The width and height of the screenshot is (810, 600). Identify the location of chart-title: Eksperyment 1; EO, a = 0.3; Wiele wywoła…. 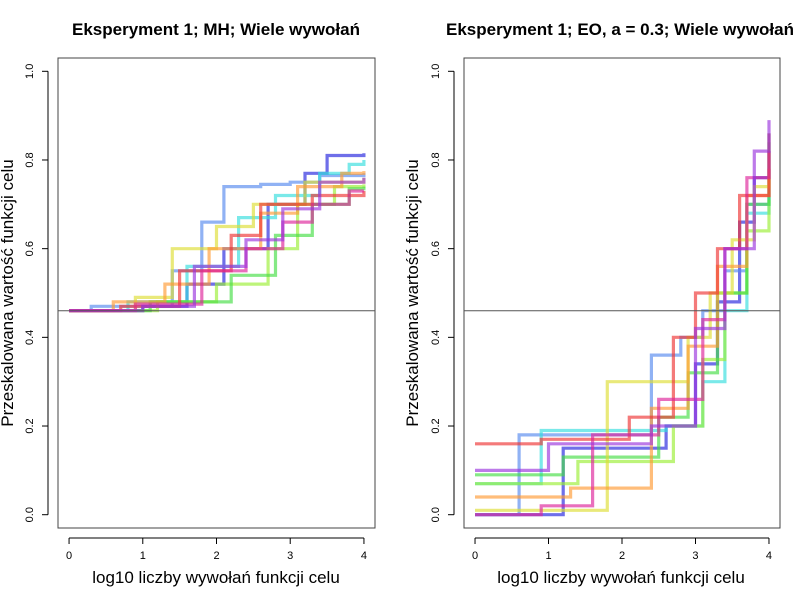
(620, 29).